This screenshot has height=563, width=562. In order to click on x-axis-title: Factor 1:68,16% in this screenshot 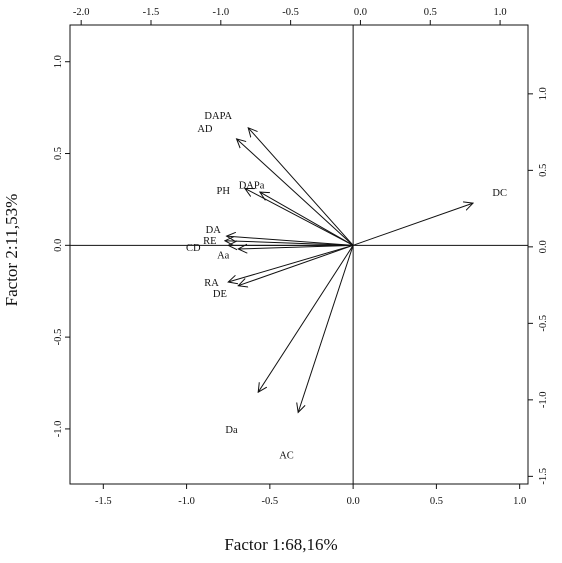, I will do `click(280, 544)`.